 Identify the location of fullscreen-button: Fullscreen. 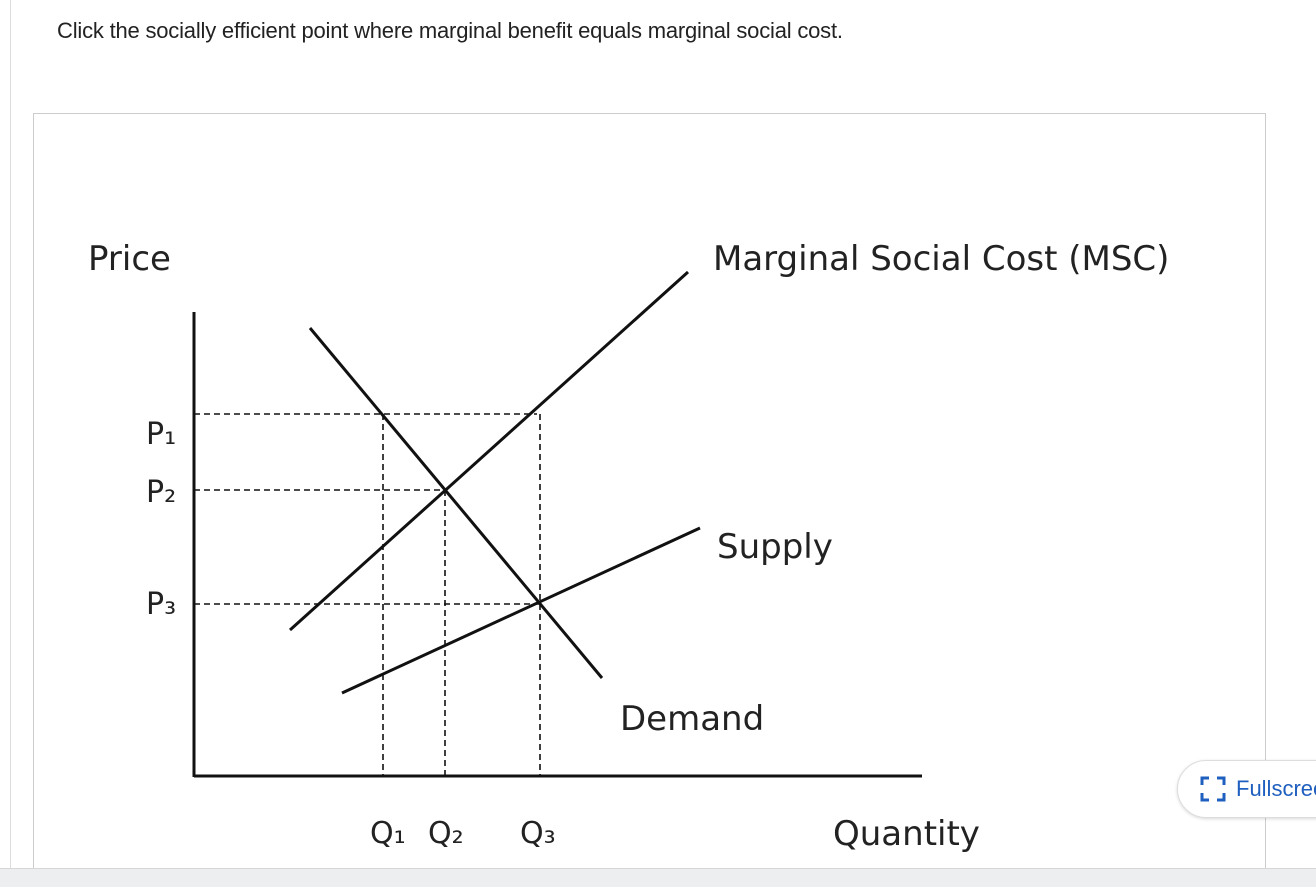
(1246, 789).